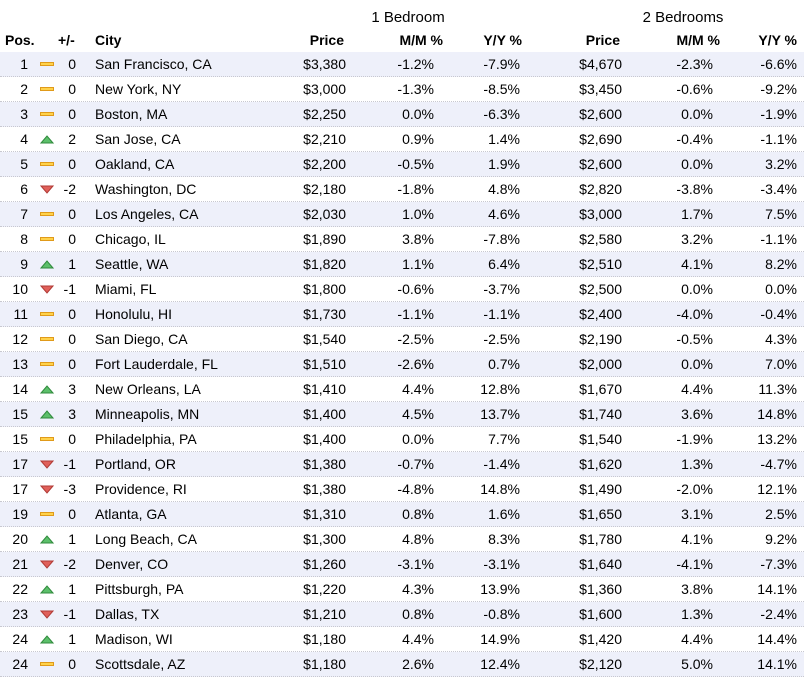 This screenshot has height=680, width=804. Describe the element at coordinates (777, 664) in the screenshot. I see `table-cell: 14.1%` at that location.